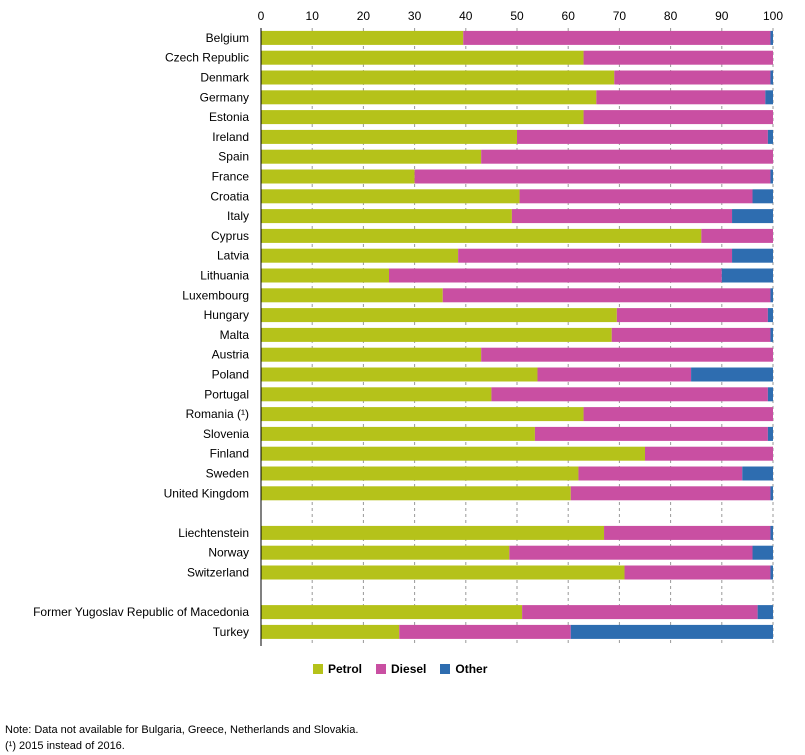  I want to click on tick-label: 90, so click(722, 16).